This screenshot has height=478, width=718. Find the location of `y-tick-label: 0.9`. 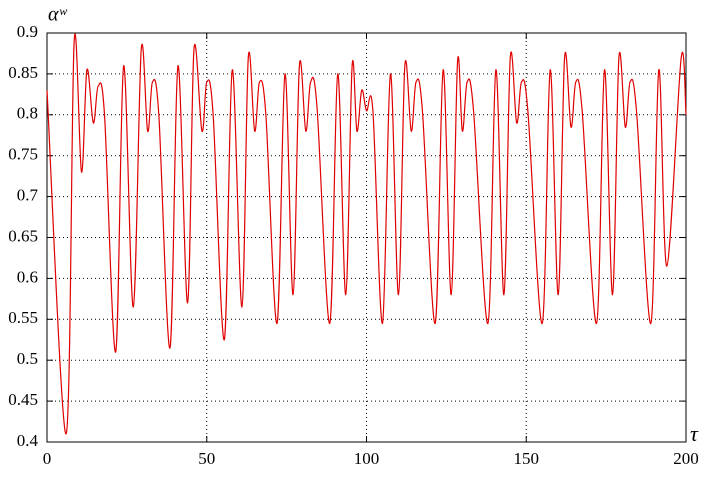

y-tick-label: 0.9 is located at coordinates (27, 31).